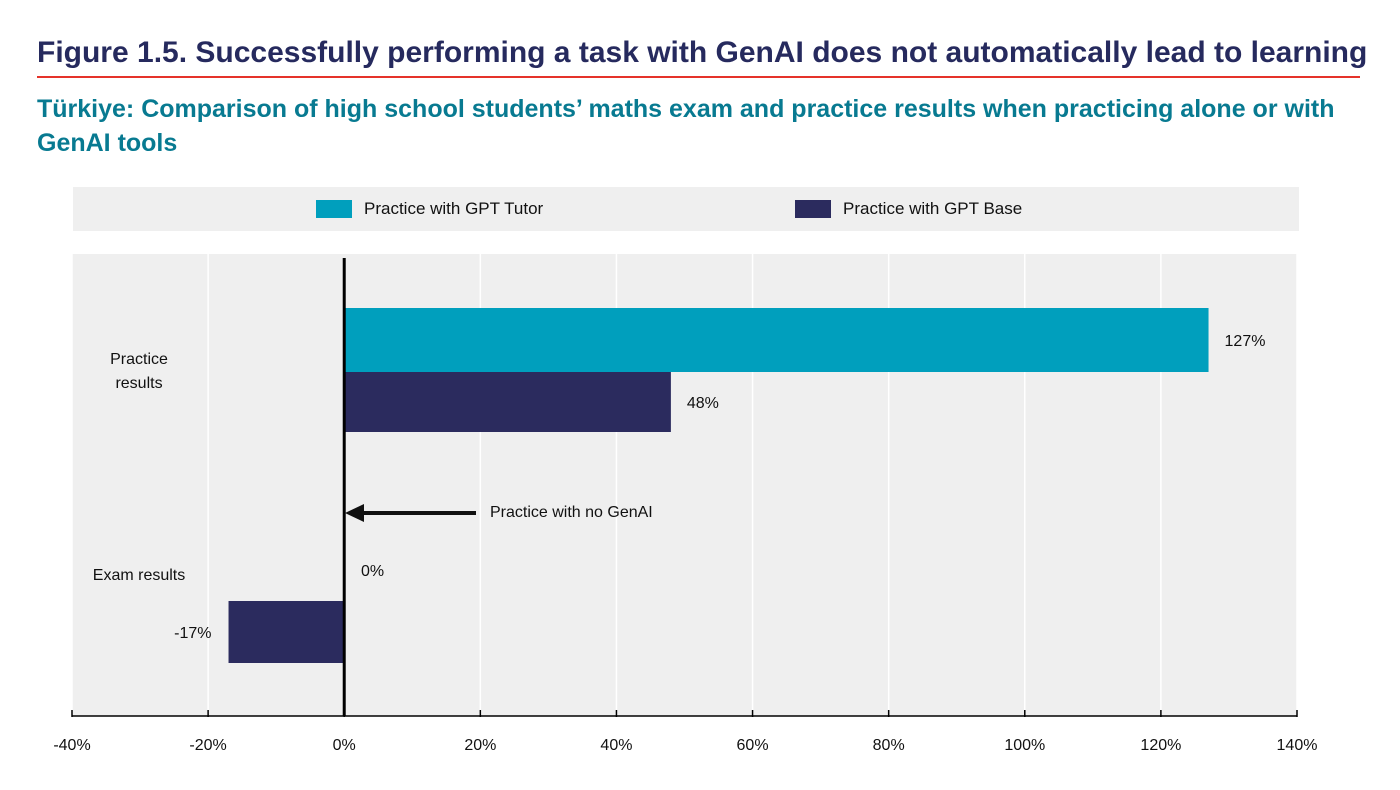 The height and width of the screenshot is (790, 1400). I want to click on x-tick-label-5: 60%, so click(753, 745).